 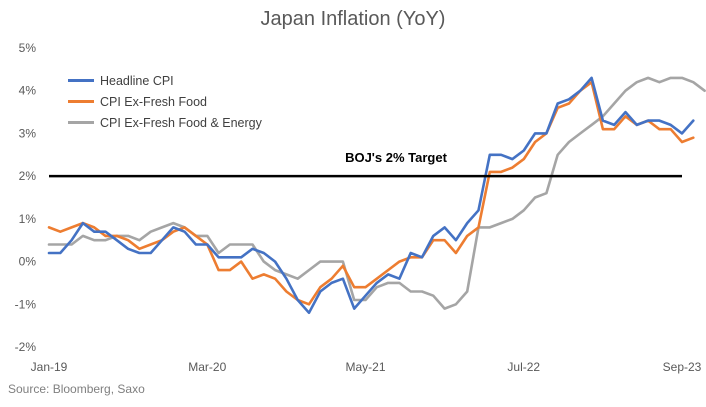 What do you see at coordinates (28, 91) in the screenshot?
I see `y-tick-label: 4%` at bounding box center [28, 91].